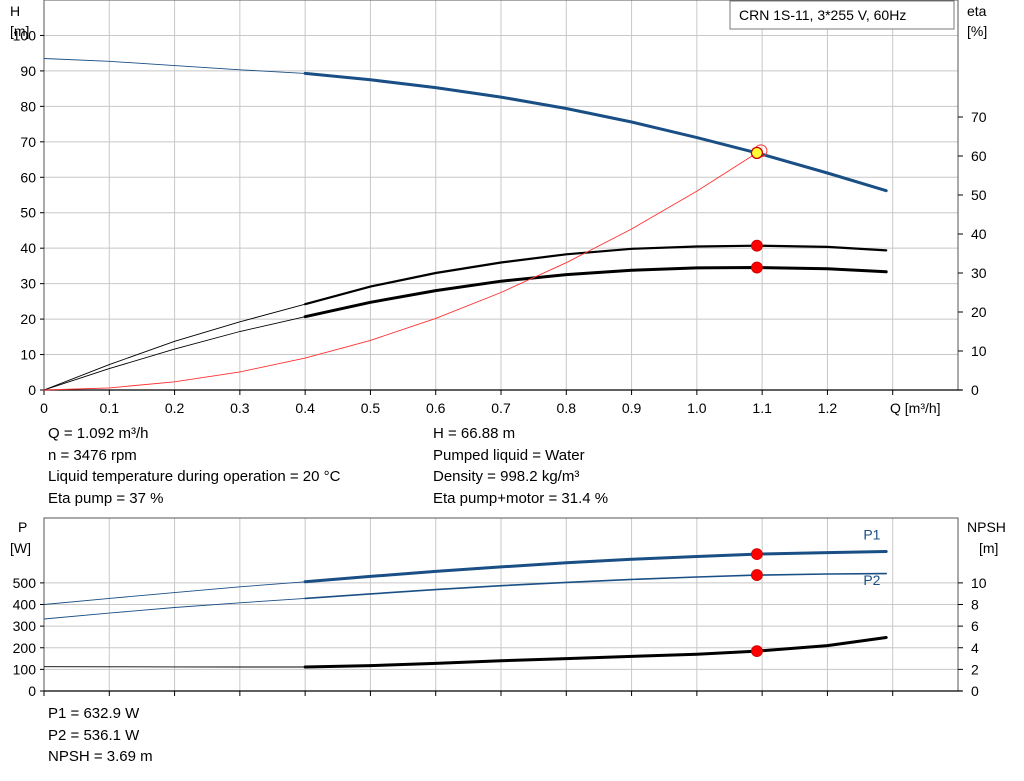 Image resolution: width=1024 pixels, height=781 pixels. I want to click on top-left-axis-unit: [m], so click(19, 31).